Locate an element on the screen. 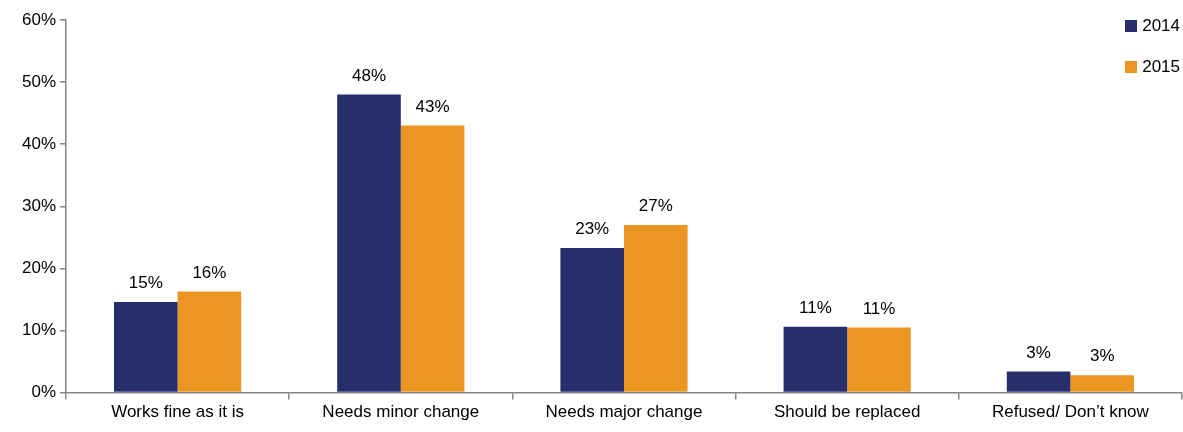 This screenshot has height=432, width=1183. y-tick-label: 60% is located at coordinates (38, 19).